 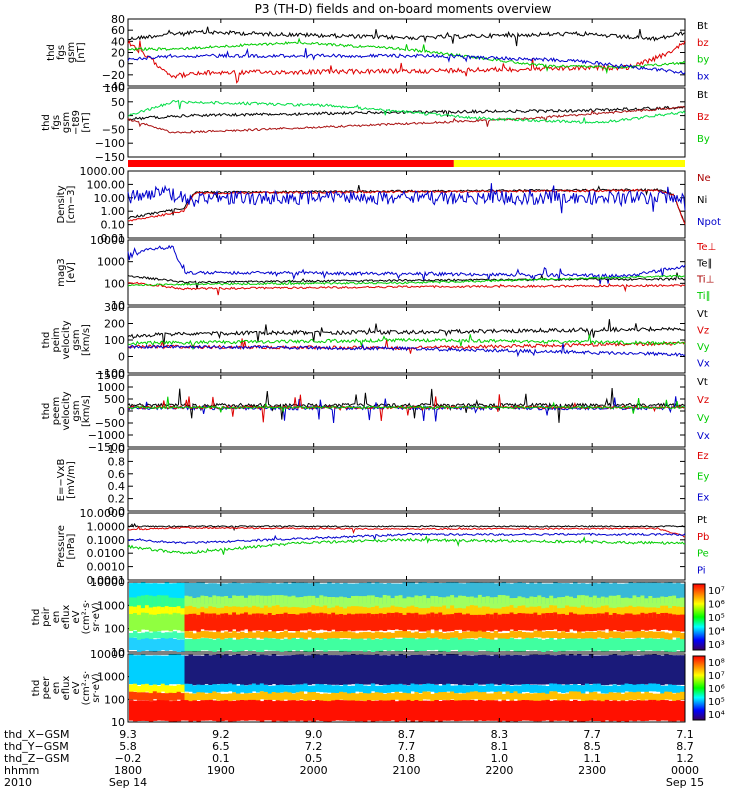 I want to click on ytick-label-peir: 1000, so click(x=111, y=605).